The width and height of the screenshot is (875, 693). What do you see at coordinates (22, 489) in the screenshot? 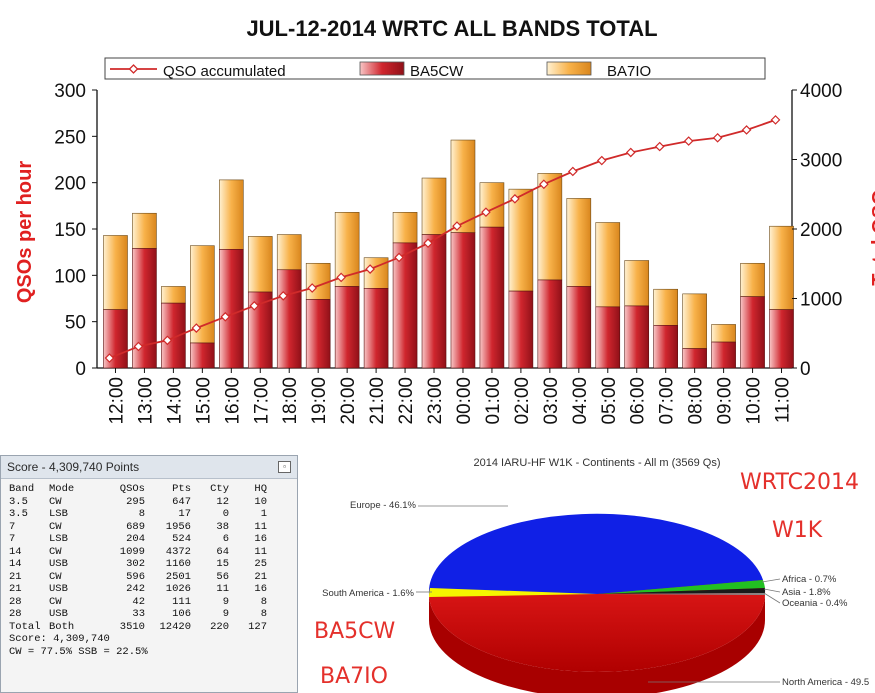
I see `column-header-band: Band` at bounding box center [22, 489].